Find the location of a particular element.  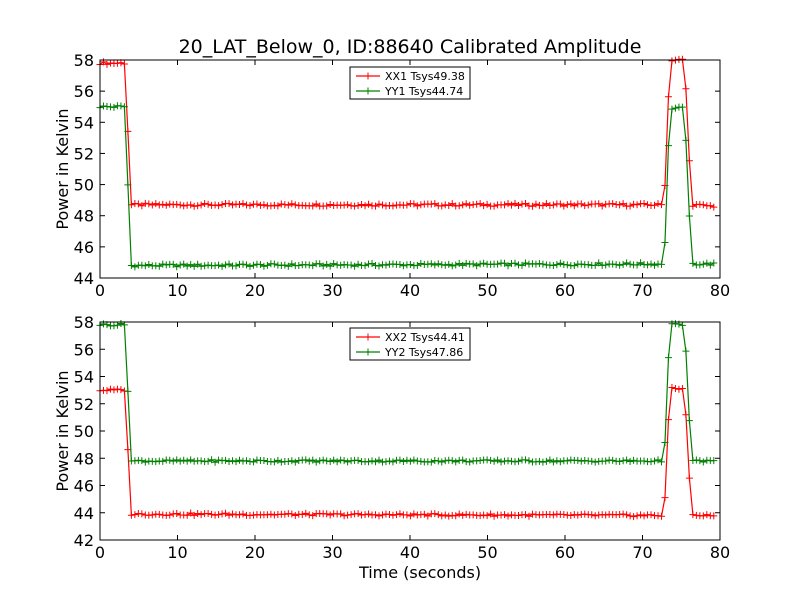

x-tick-label: 50 is located at coordinates (487, 290).